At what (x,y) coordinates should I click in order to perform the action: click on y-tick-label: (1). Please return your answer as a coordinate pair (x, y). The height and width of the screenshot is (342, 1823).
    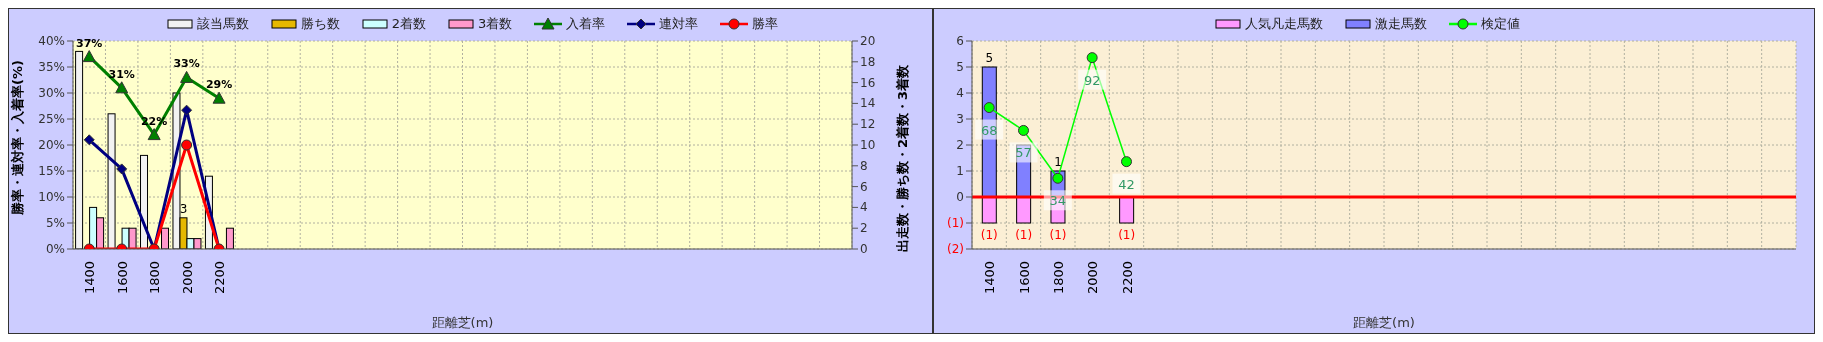
    Looking at the image, I should click on (955, 223).